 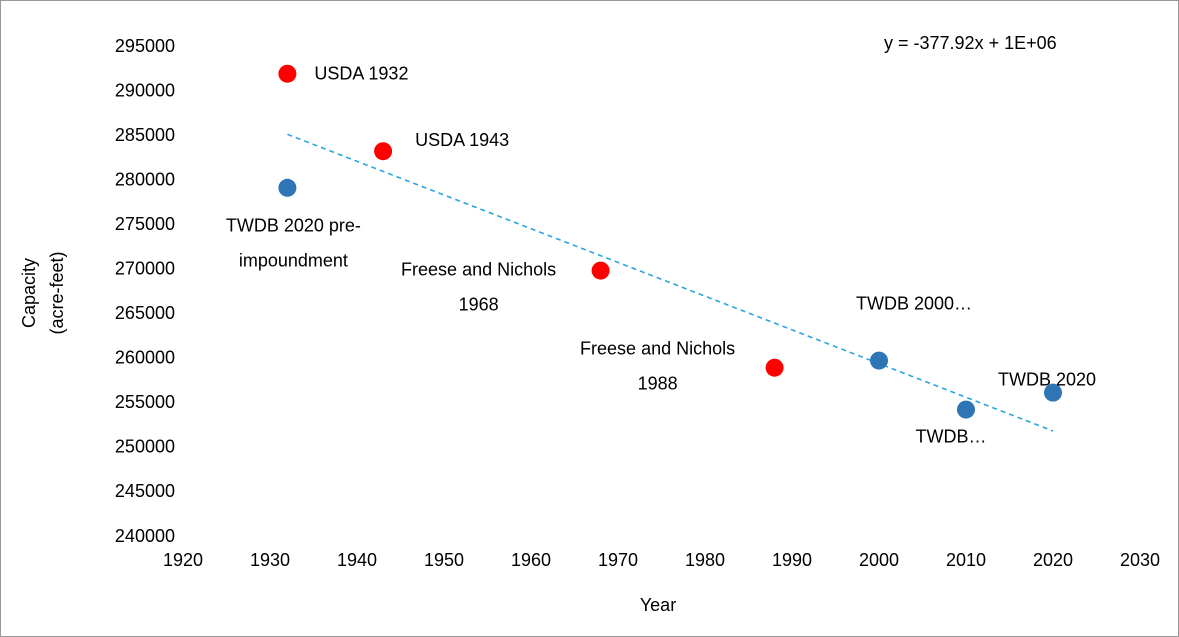 I want to click on y-tick-label: 270000, so click(x=145, y=268).